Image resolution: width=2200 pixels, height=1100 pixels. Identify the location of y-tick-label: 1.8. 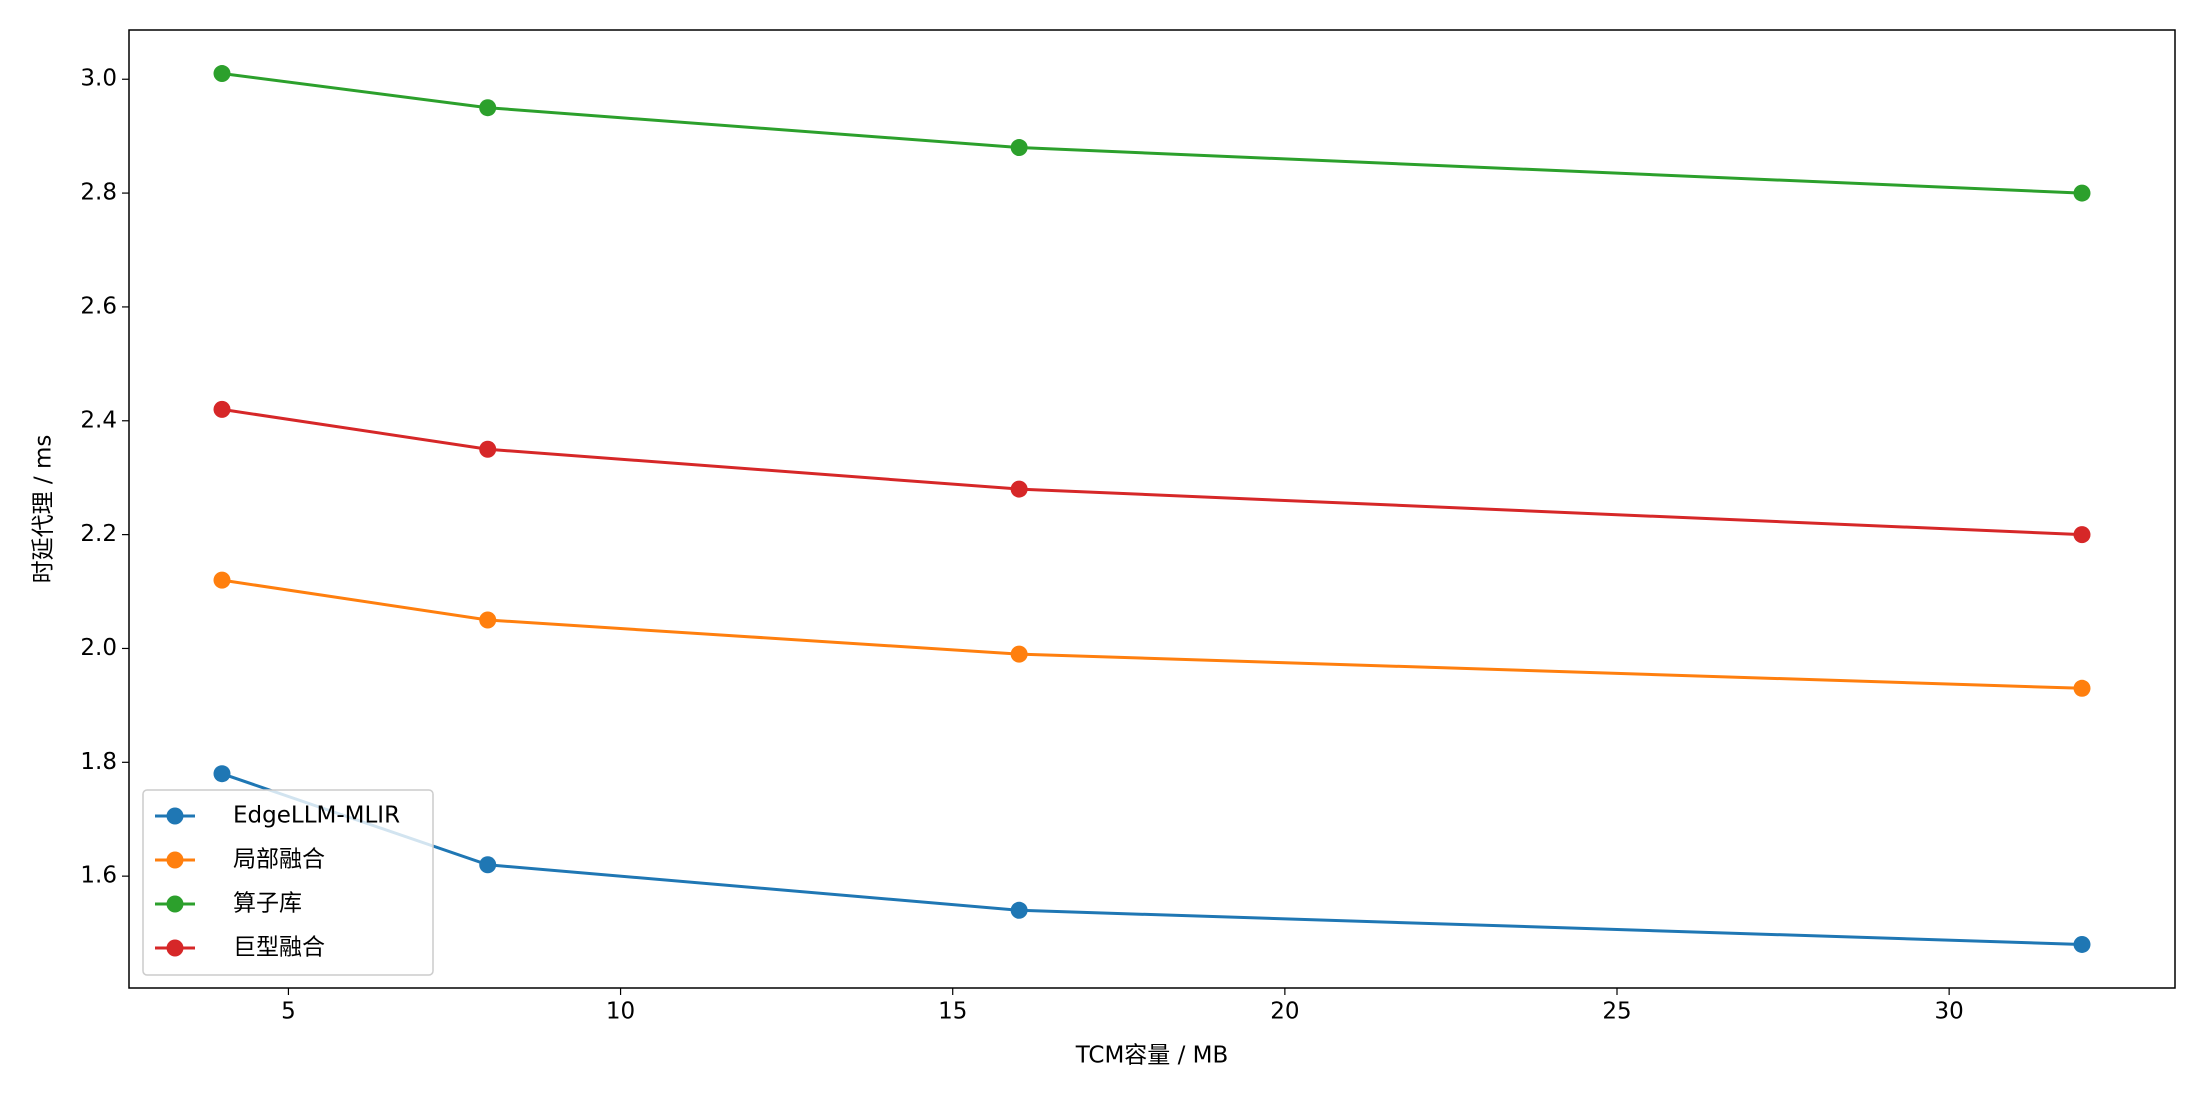
(98, 762).